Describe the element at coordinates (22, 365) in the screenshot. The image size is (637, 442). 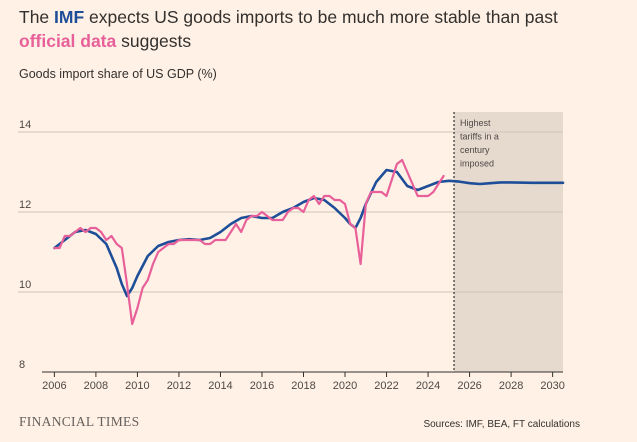
I see `y-tick-label: 8` at that location.